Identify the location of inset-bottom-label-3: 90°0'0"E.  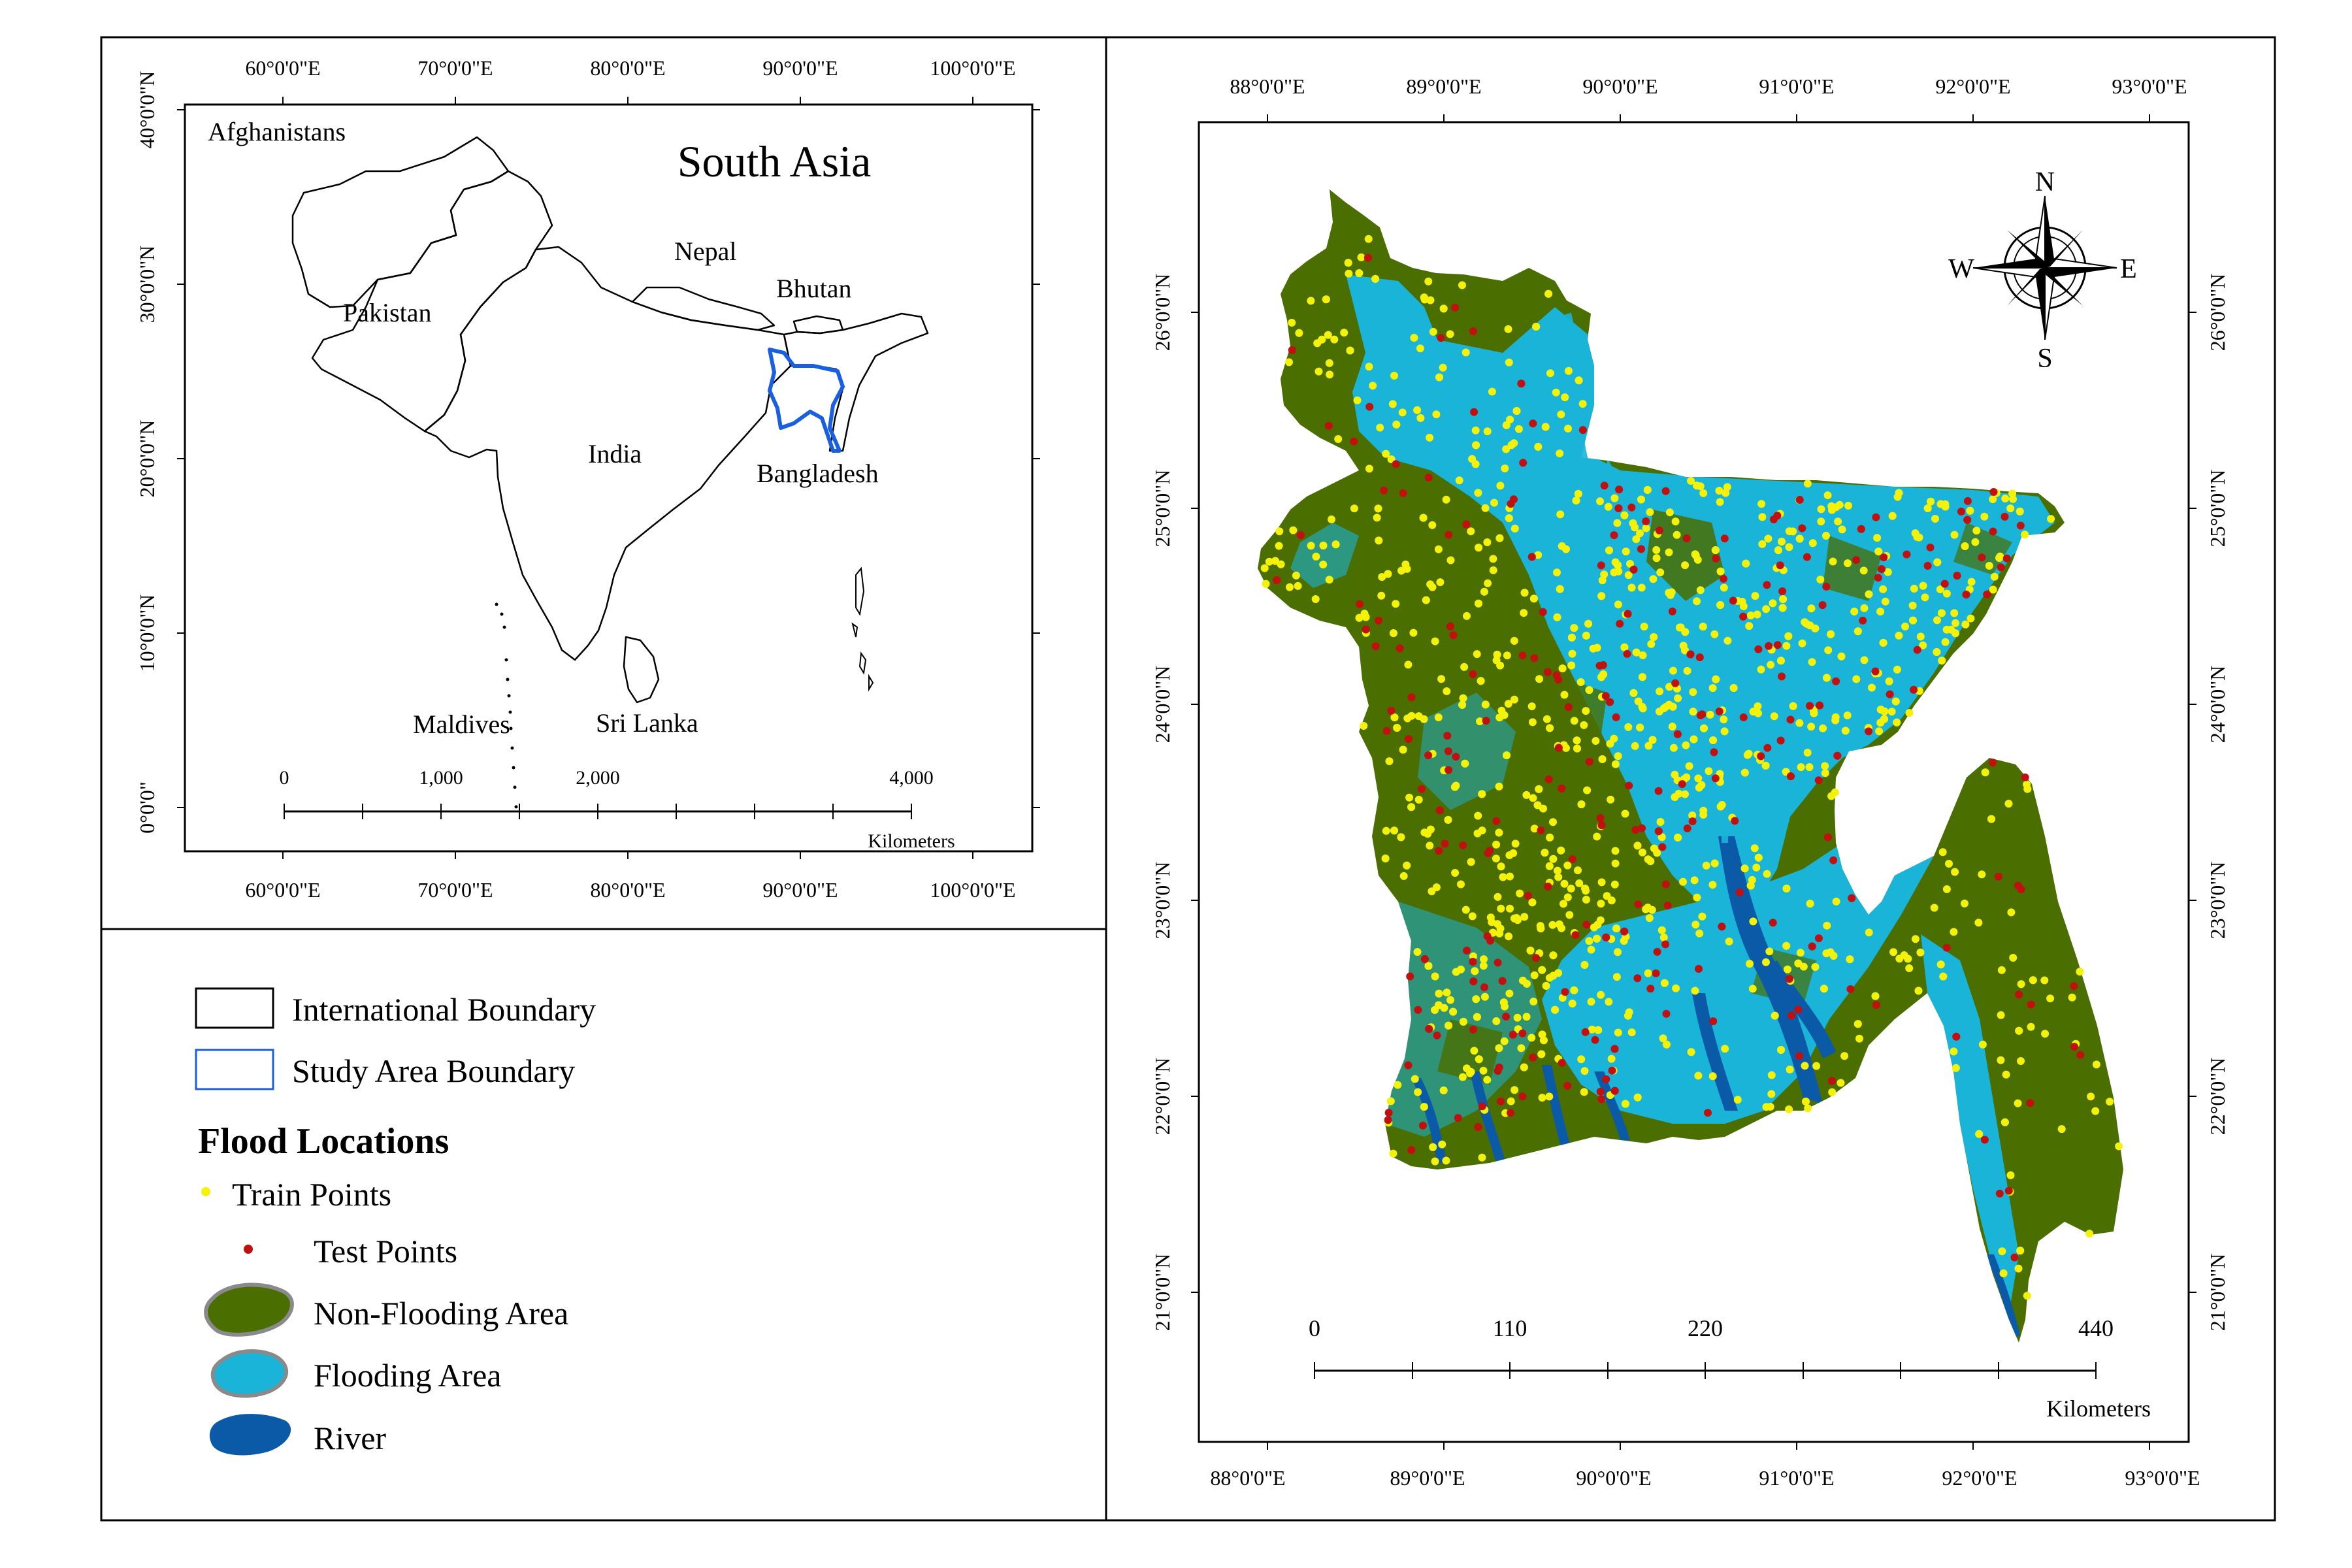
(800, 890).